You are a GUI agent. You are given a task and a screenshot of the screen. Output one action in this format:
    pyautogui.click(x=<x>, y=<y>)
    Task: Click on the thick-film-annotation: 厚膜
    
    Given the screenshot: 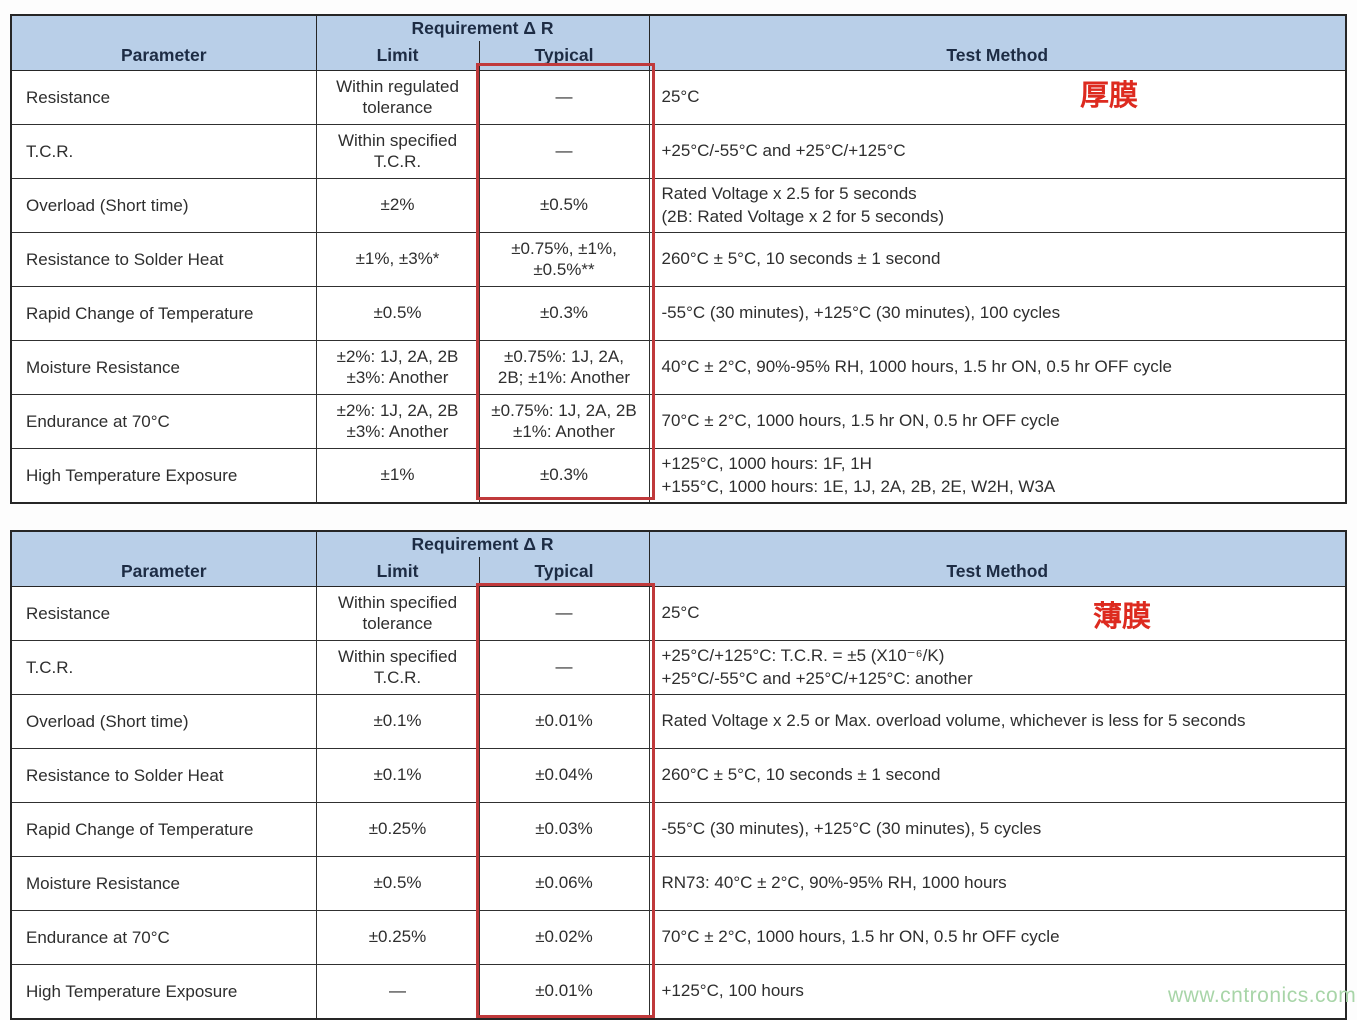 What is the action you would take?
    pyautogui.click(x=1109, y=96)
    